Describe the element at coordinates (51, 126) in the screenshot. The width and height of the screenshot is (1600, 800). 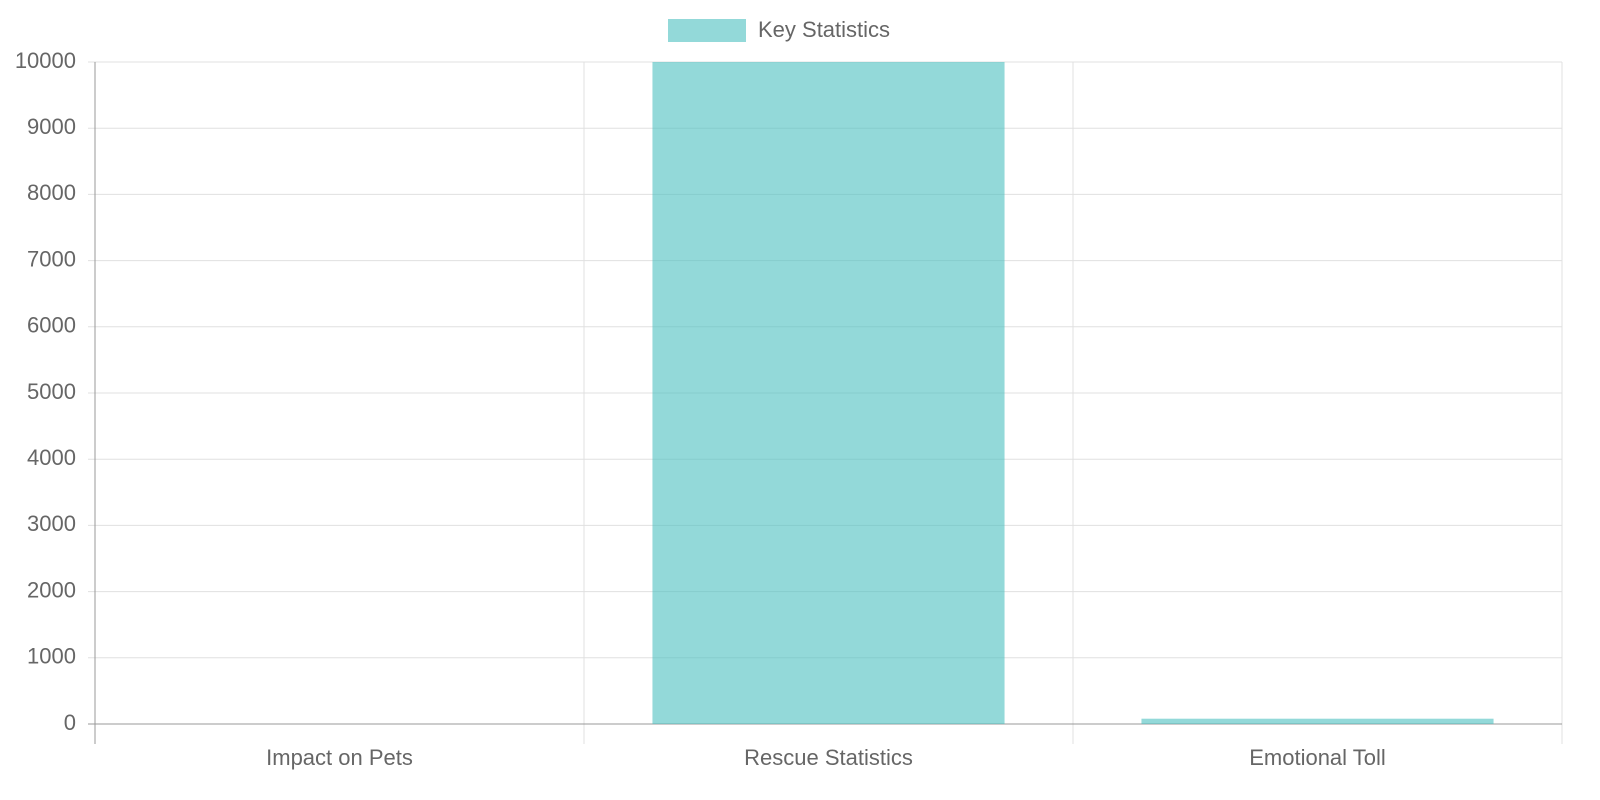
I see `y-tick-label: 9000` at that location.